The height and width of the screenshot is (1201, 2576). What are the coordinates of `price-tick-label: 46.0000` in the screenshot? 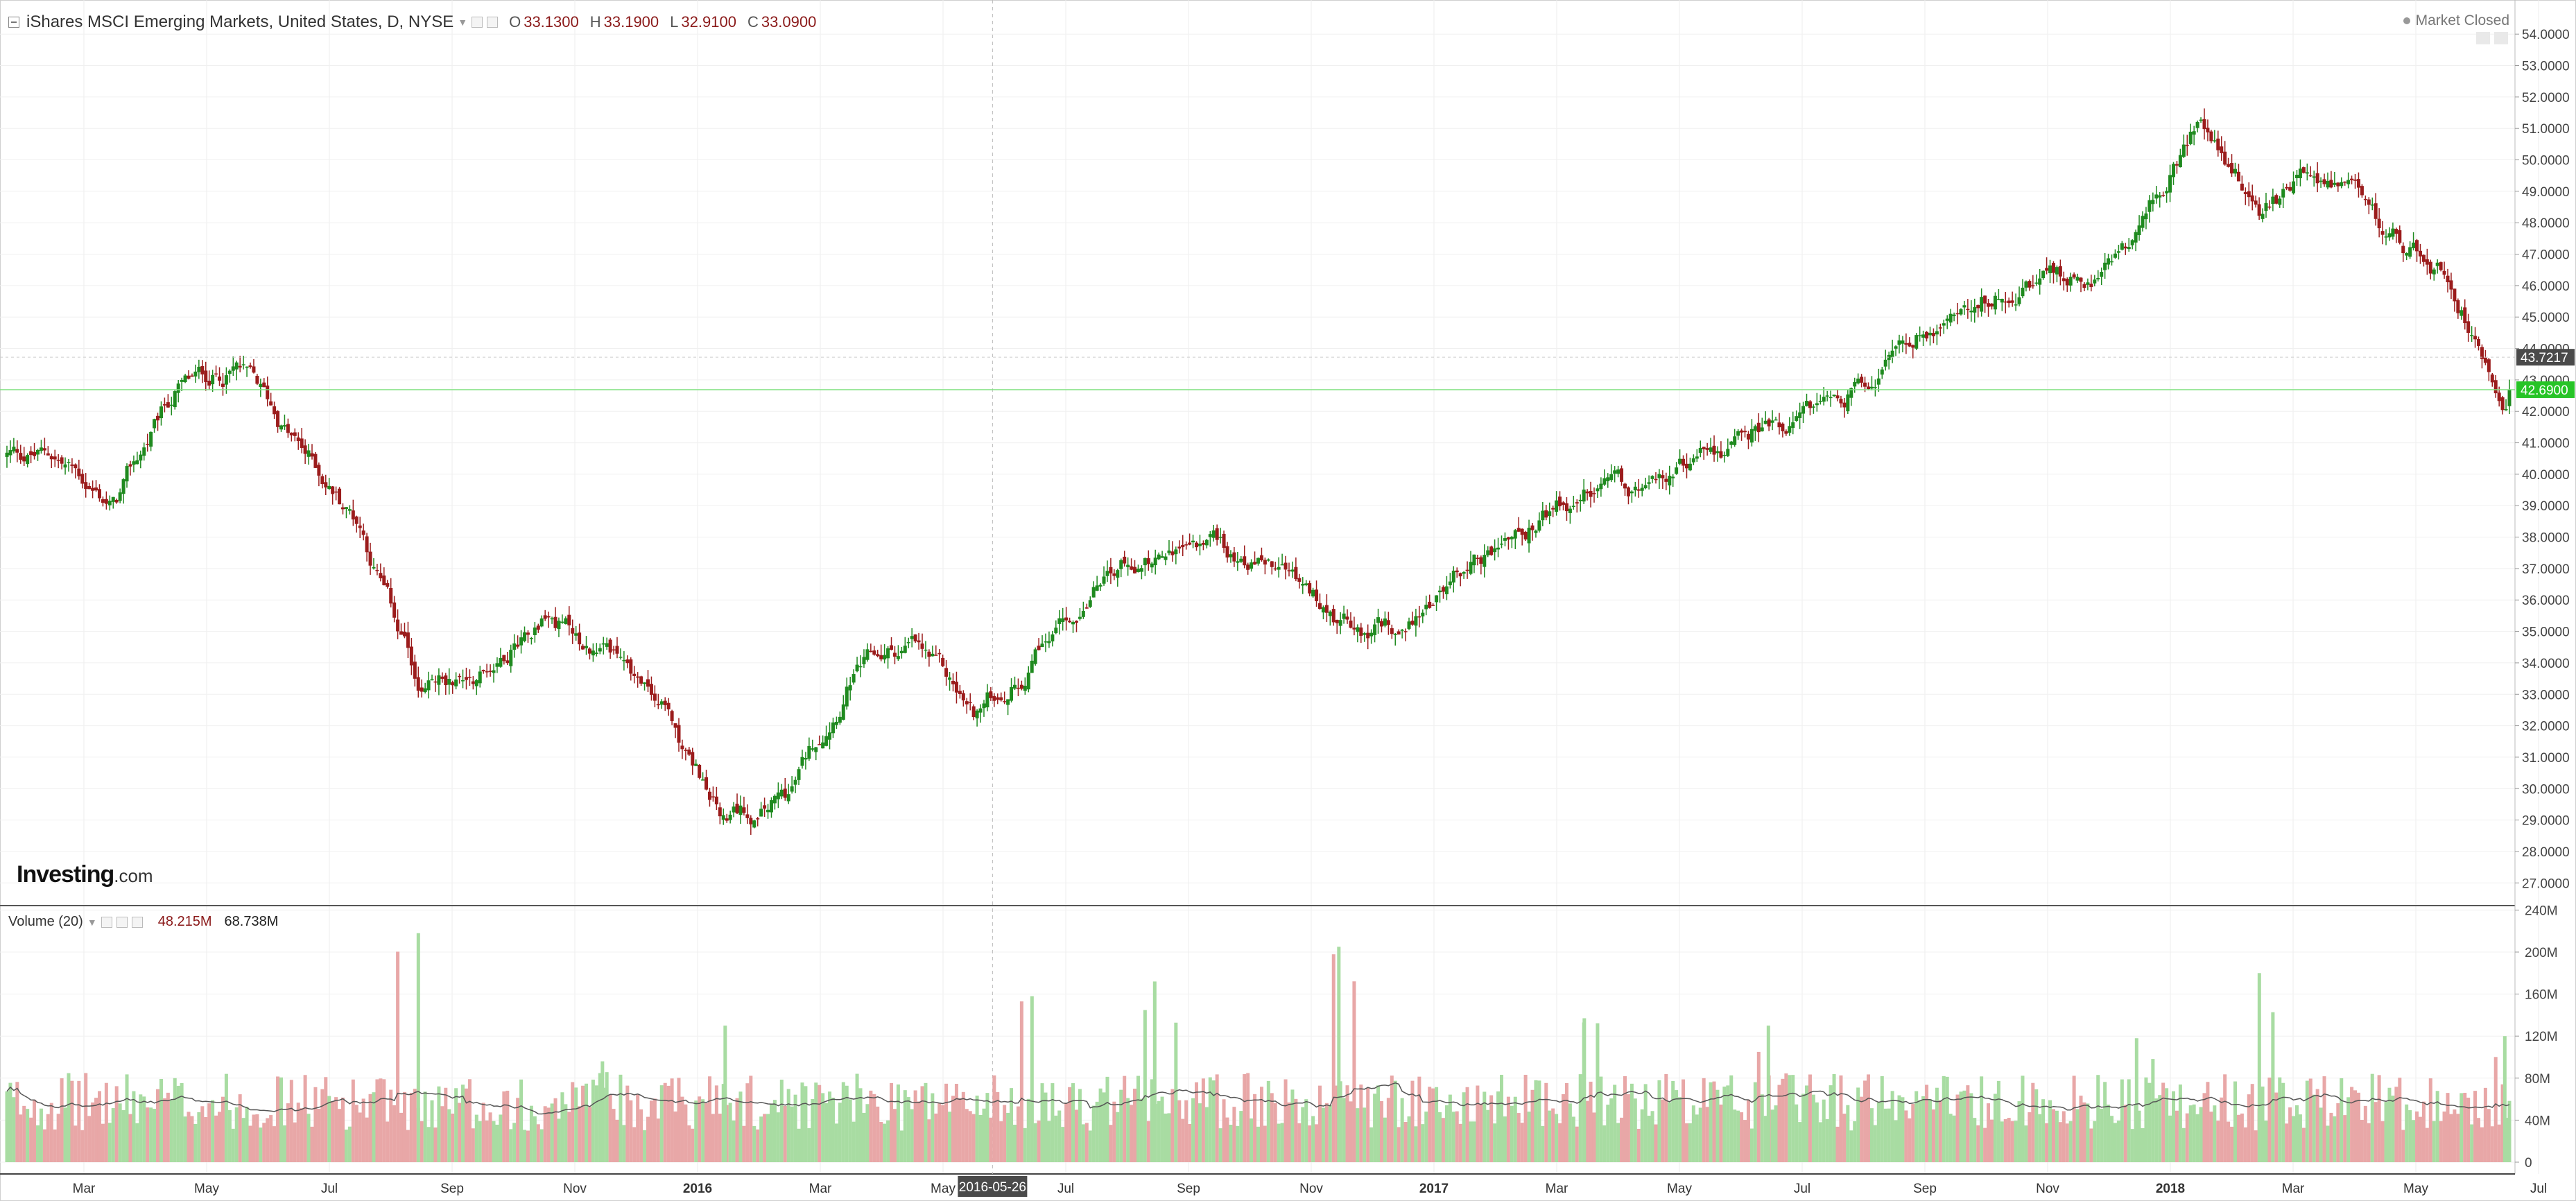 It's located at (2546, 286).